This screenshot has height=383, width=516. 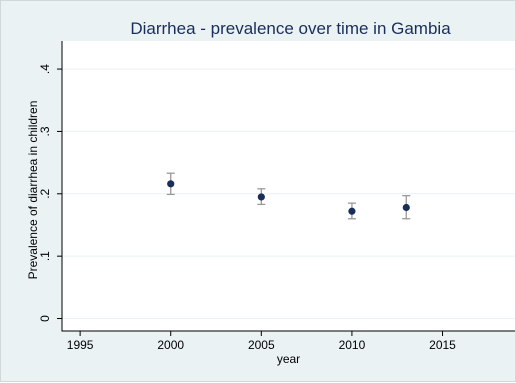 I want to click on x-tick-label-4: 2015, so click(x=442, y=345).